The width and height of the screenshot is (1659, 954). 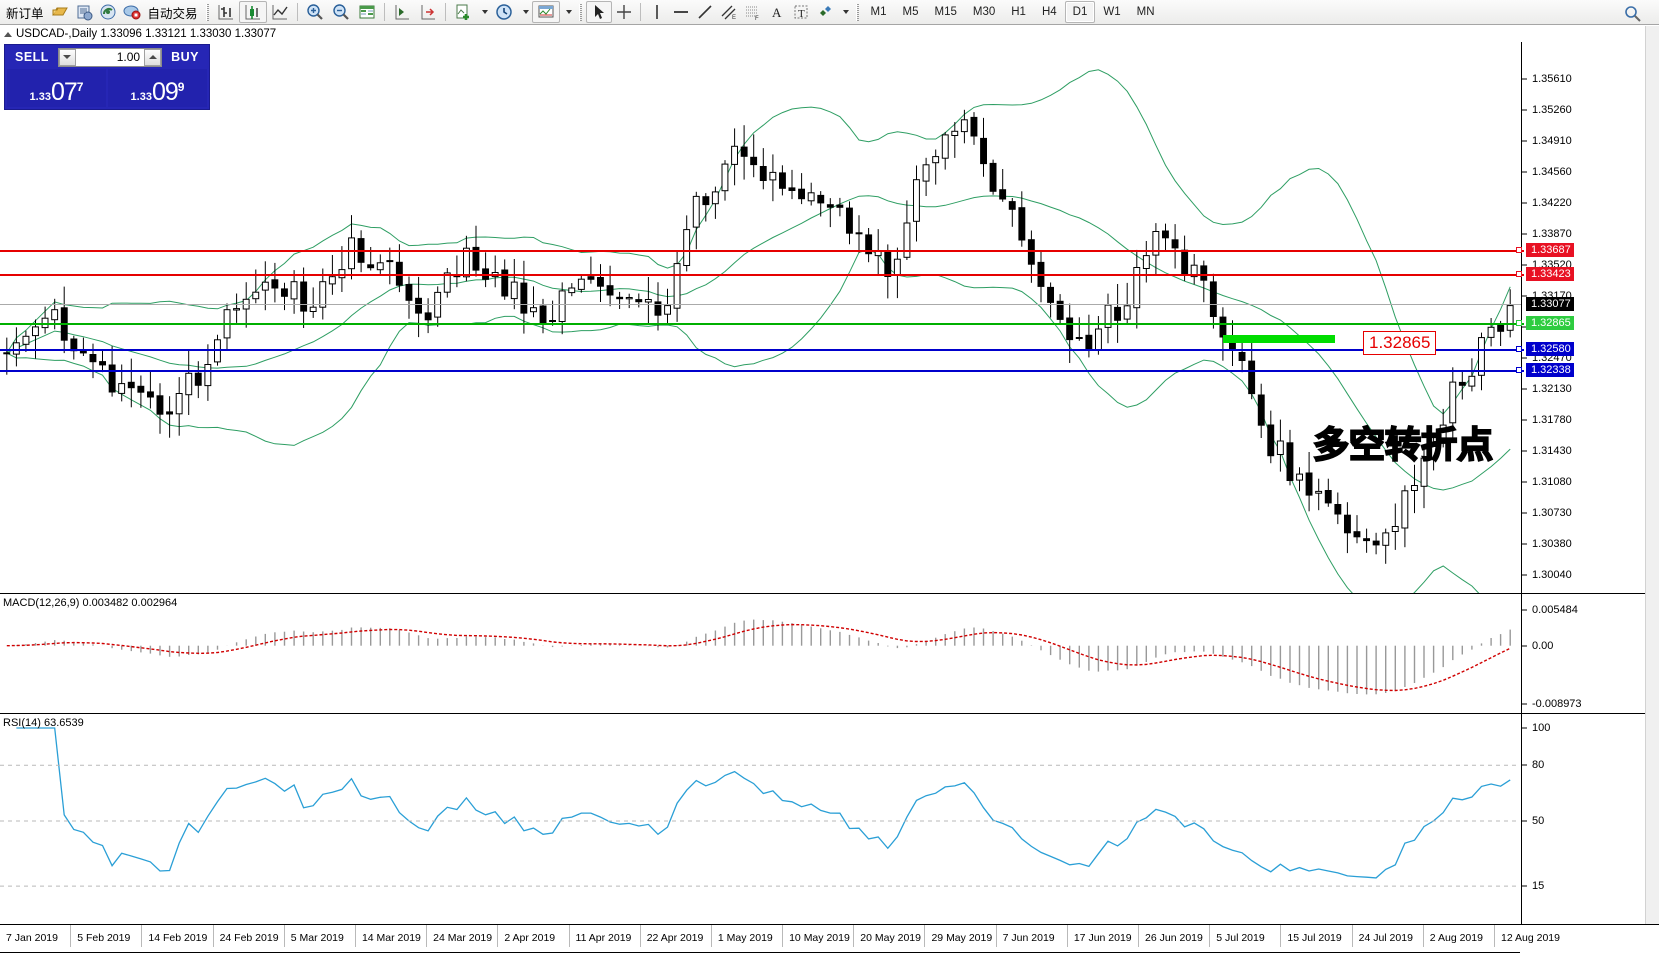 I want to click on volume-increase-button, so click(x=153, y=57).